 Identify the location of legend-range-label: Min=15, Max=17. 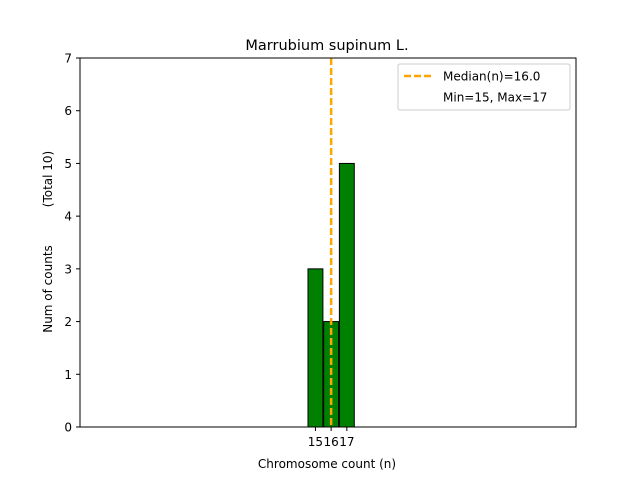
(495, 98).